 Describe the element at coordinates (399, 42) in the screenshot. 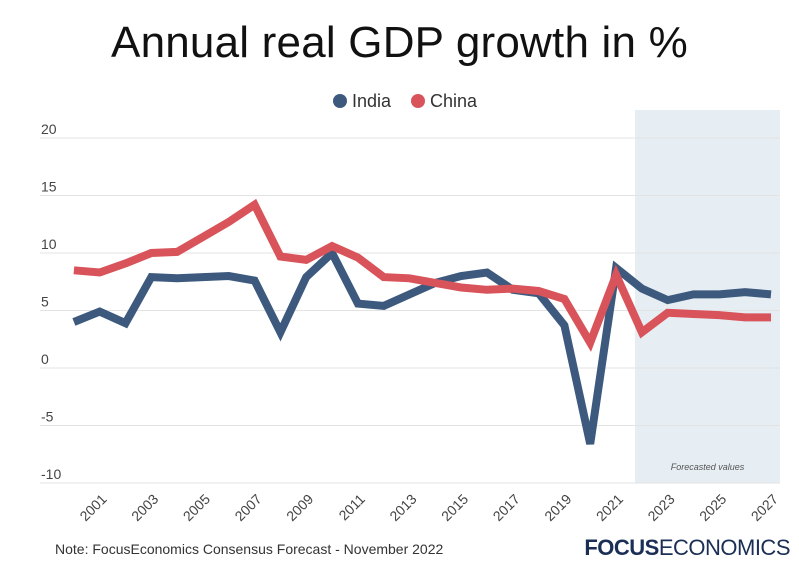

I see `chart-title: Annual real GDP growth in %` at that location.